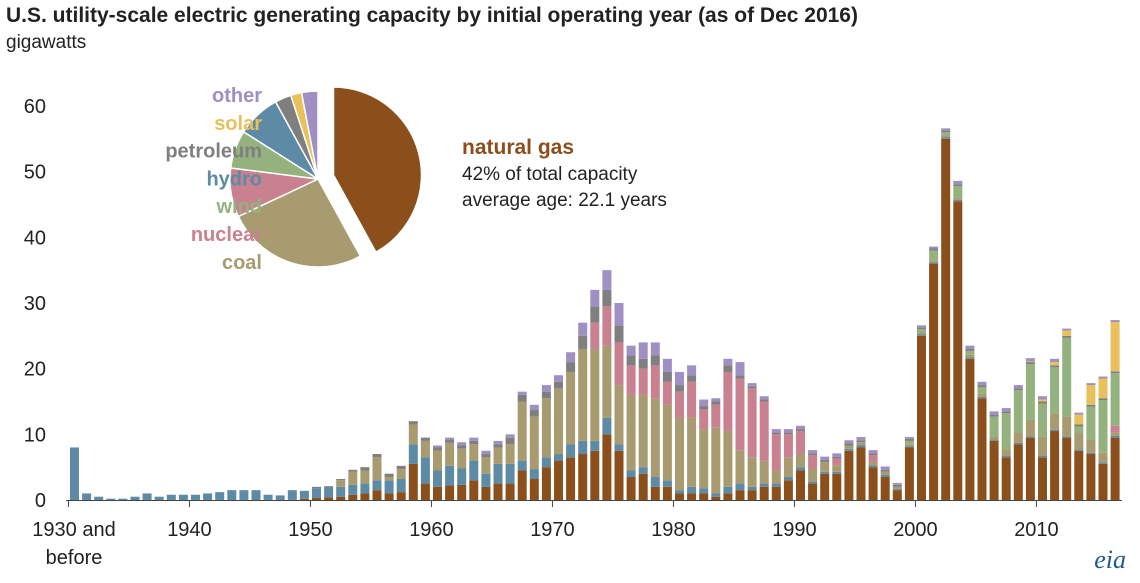 The height and width of the screenshot is (583, 1140). I want to click on y-tick-label: 40, so click(35, 238).